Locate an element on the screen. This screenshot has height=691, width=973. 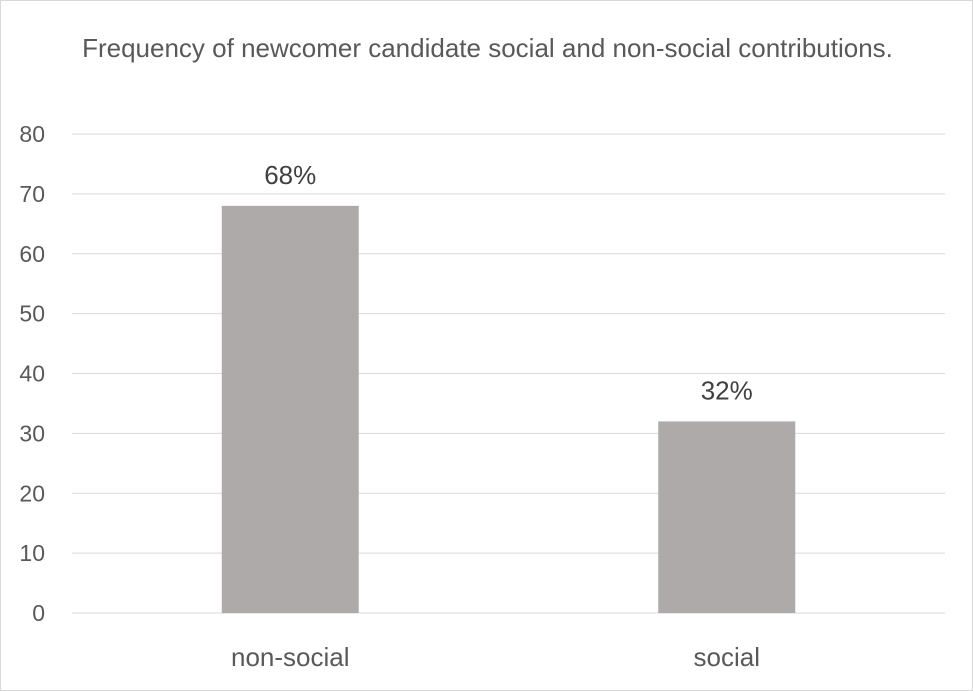
y-tick-label: 20 is located at coordinates (32, 493).